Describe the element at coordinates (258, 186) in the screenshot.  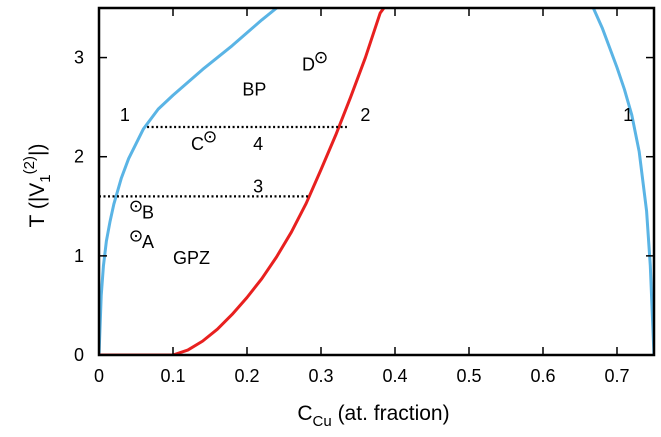
I see `annotation-4: 3` at that location.